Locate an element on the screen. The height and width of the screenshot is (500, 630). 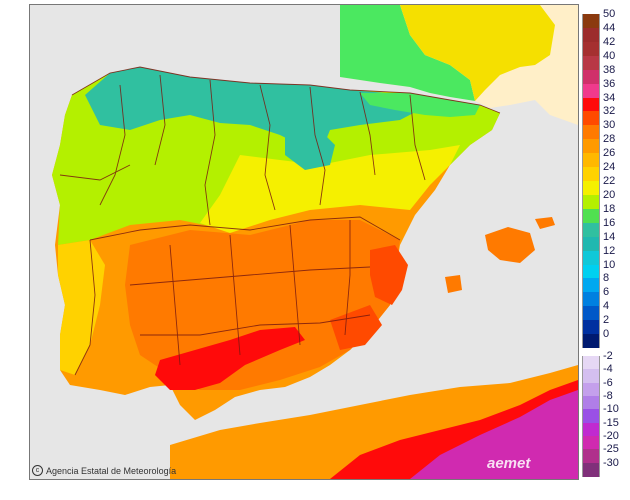
france-east-temp is located at coordinates (477, 53).